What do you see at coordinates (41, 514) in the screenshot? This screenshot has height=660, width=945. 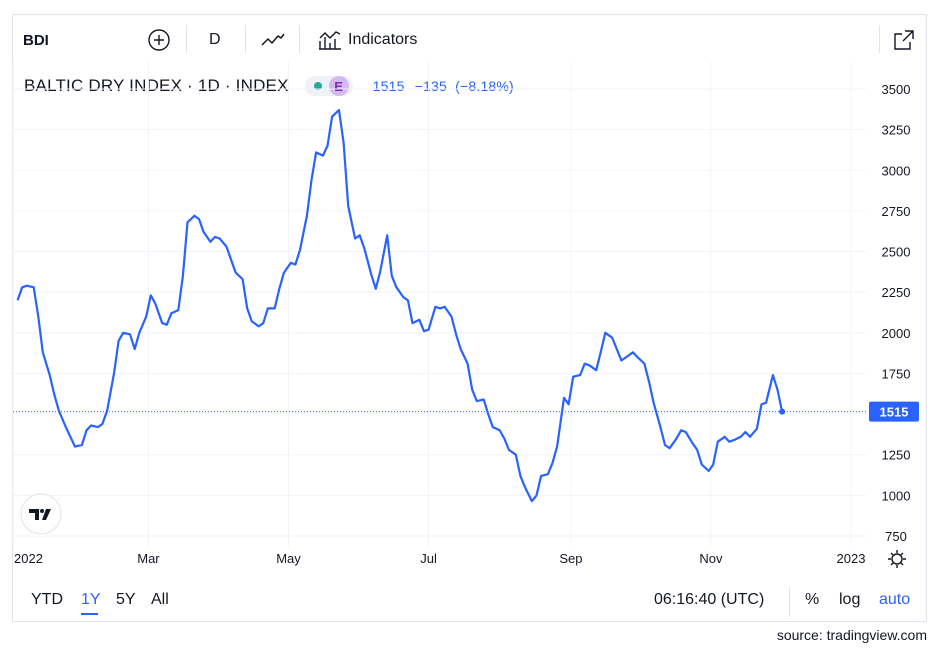 I see `tradingview-logo` at bounding box center [41, 514].